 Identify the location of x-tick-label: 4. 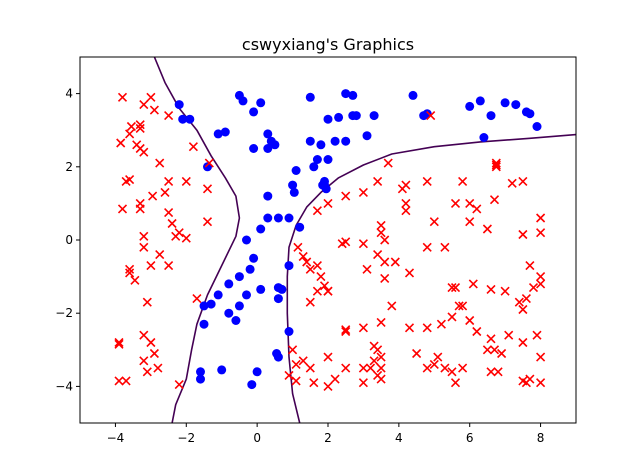
(399, 438).